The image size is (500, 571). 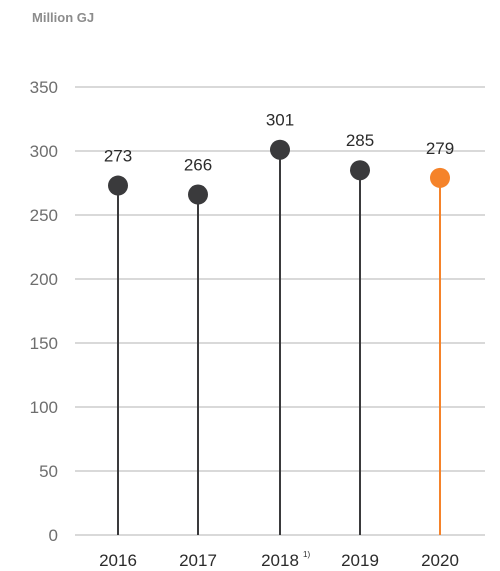 I want to click on data-point-2016, so click(x=118, y=185).